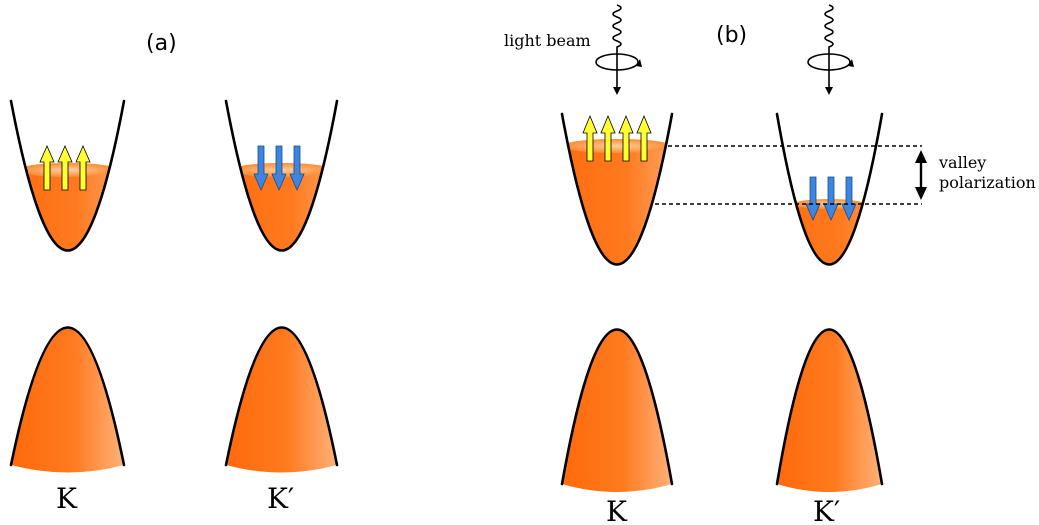  Describe the element at coordinates (731, 35) in the screenshot. I see `panel-b-label: (b)` at that location.